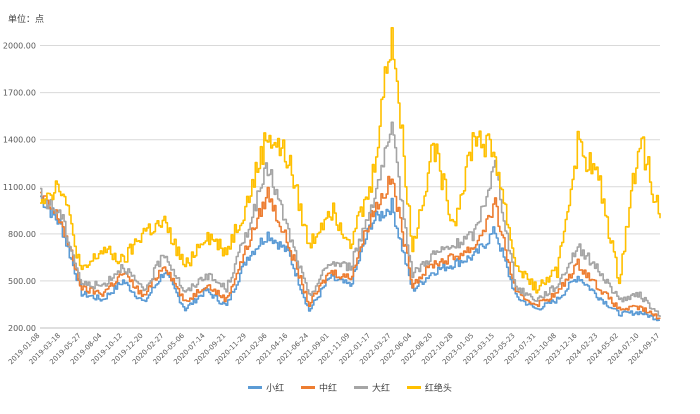  I want to click on y-tick-label: 200.00, so click(22, 328).